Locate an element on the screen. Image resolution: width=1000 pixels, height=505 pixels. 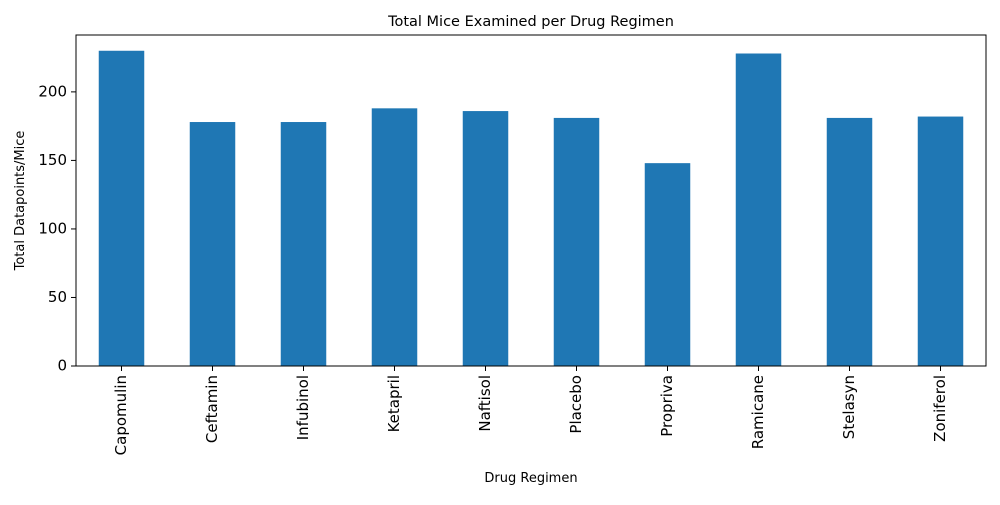
chart-title: Total Mice Examined per Drug Regimen is located at coordinates (530, 22).